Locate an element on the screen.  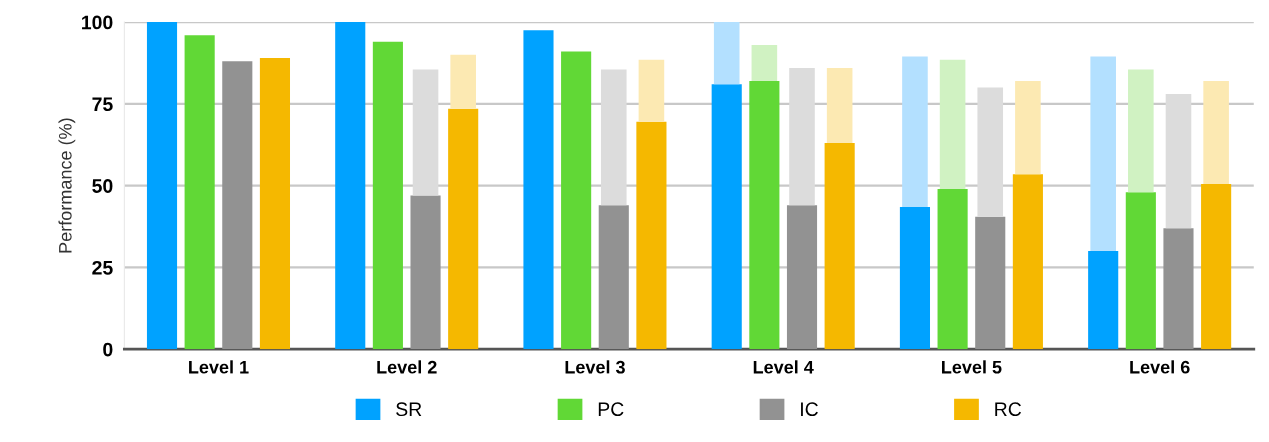
y-tick-label: 50 is located at coordinates (102, 186).